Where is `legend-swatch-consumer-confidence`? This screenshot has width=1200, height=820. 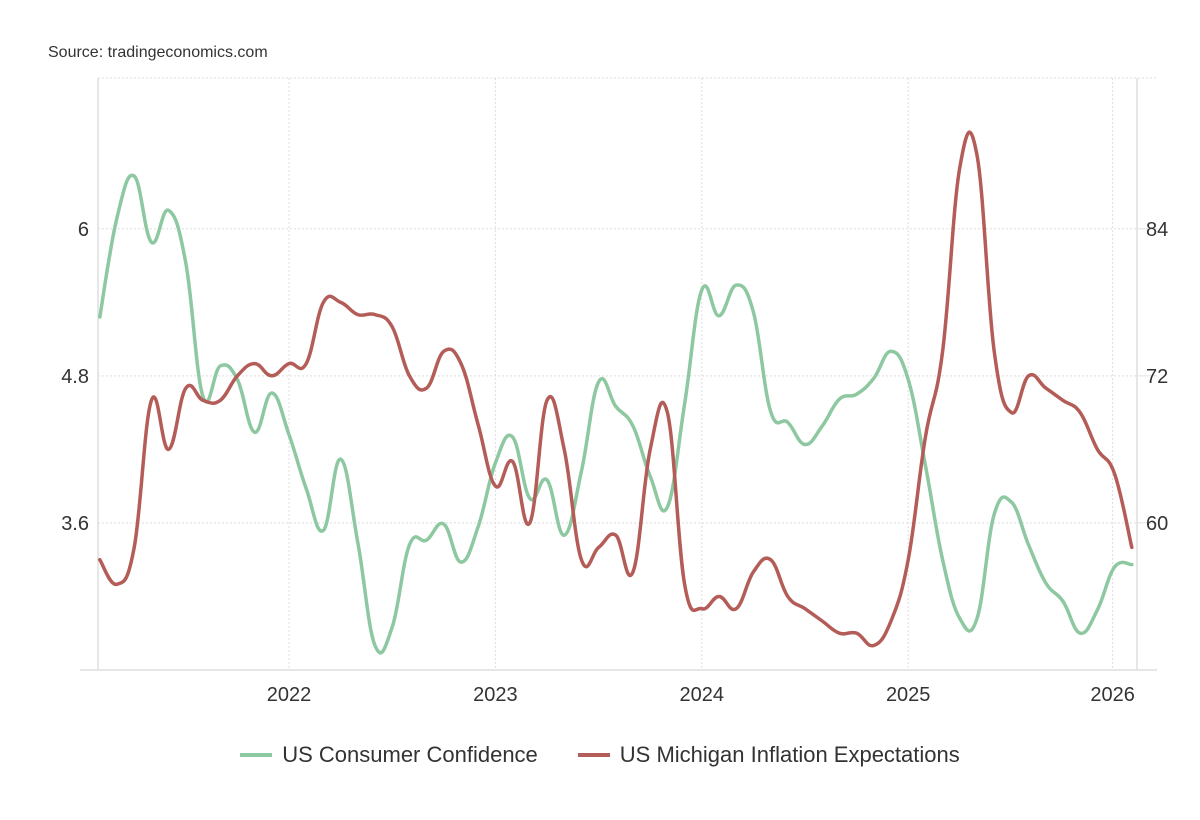 legend-swatch-consumer-confidence is located at coordinates (256, 755).